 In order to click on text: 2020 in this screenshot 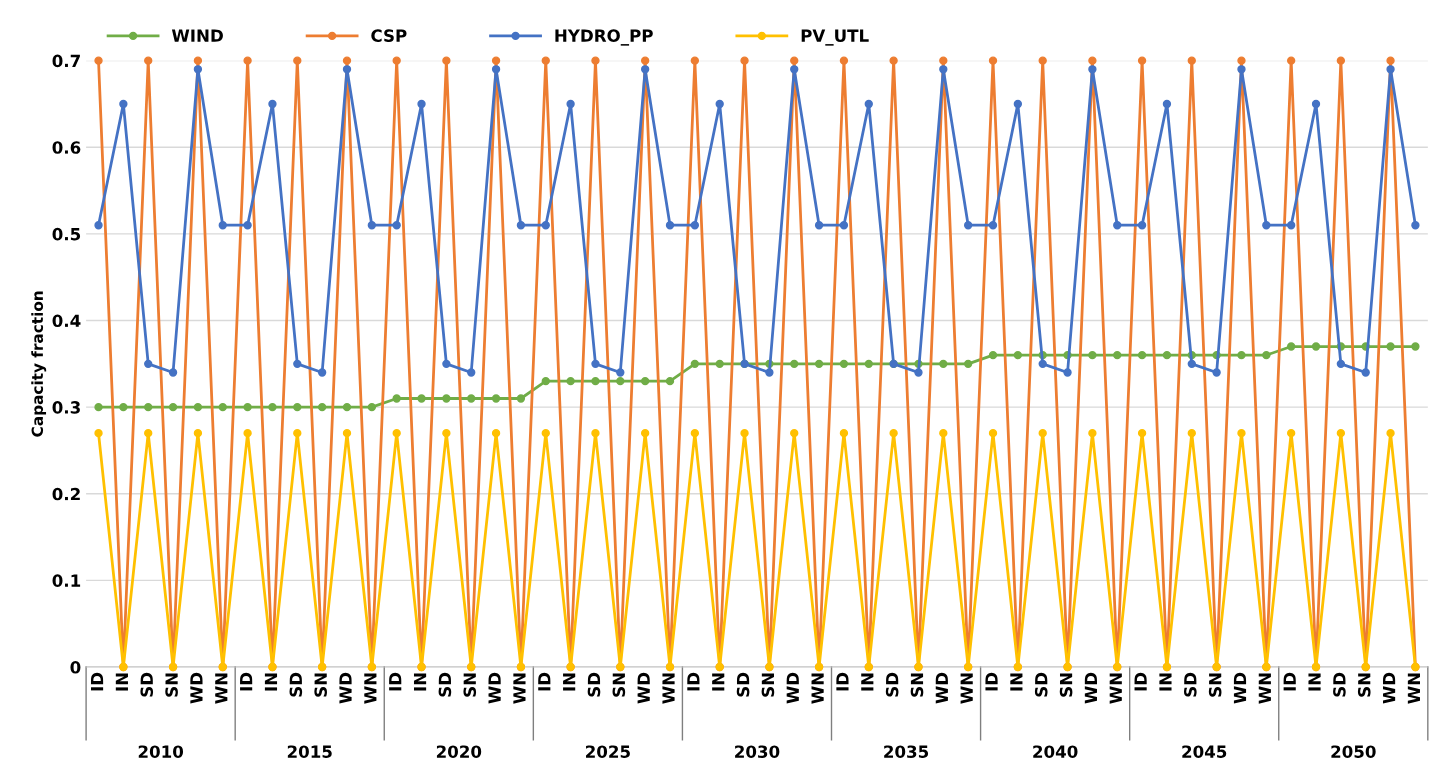, I will do `click(459, 751)`.